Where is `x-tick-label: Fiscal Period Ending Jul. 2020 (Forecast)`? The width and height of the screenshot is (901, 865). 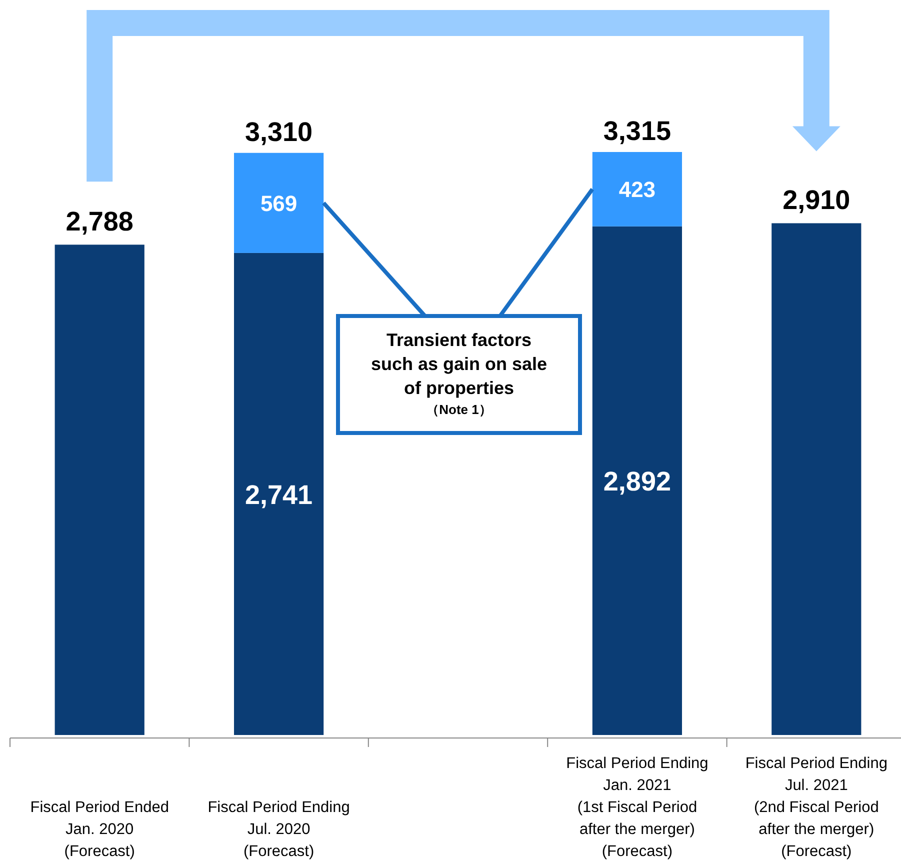
x-tick-label: Fiscal Period Ending Jul. 2020 (Forecast) is located at coordinates (279, 829).